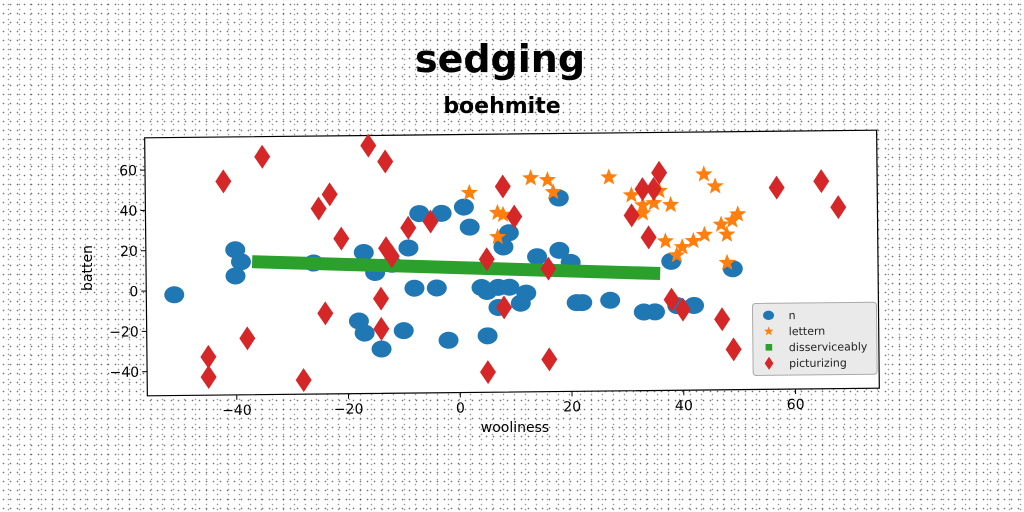 This screenshot has width=1024, height=512. Describe the element at coordinates (684, 406) in the screenshot. I see `x-tick-label: 40` at that location.